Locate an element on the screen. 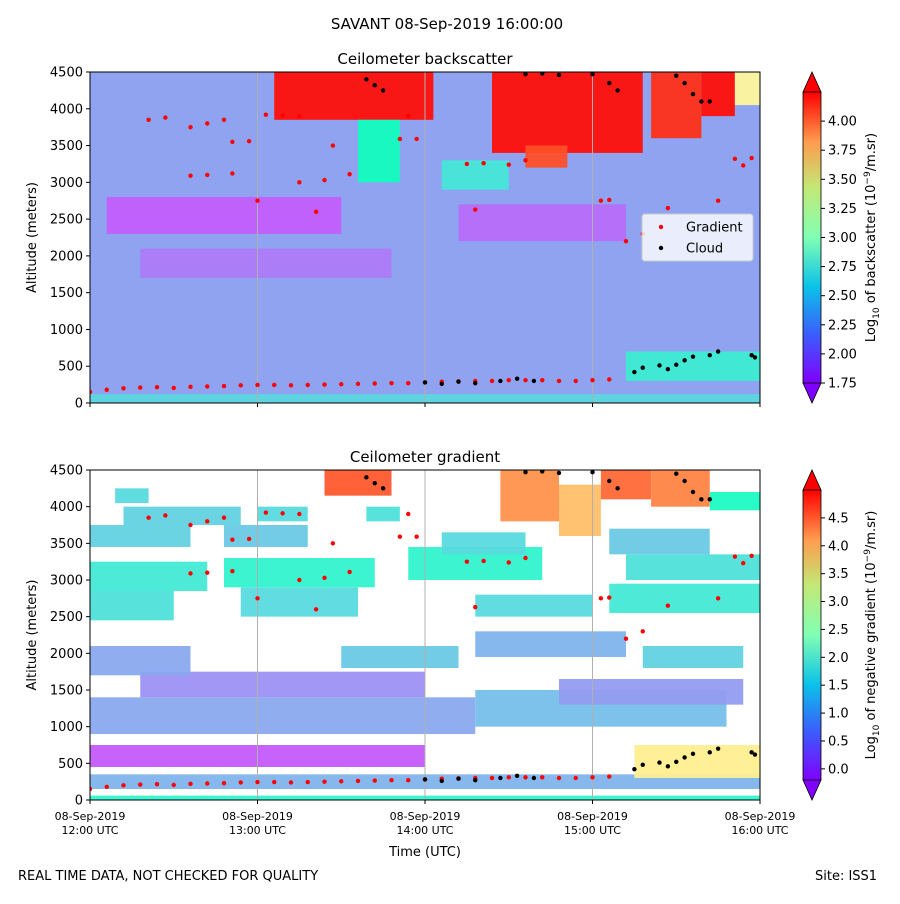  colorbar-tick-label: 1.5 is located at coordinates (838, 686).